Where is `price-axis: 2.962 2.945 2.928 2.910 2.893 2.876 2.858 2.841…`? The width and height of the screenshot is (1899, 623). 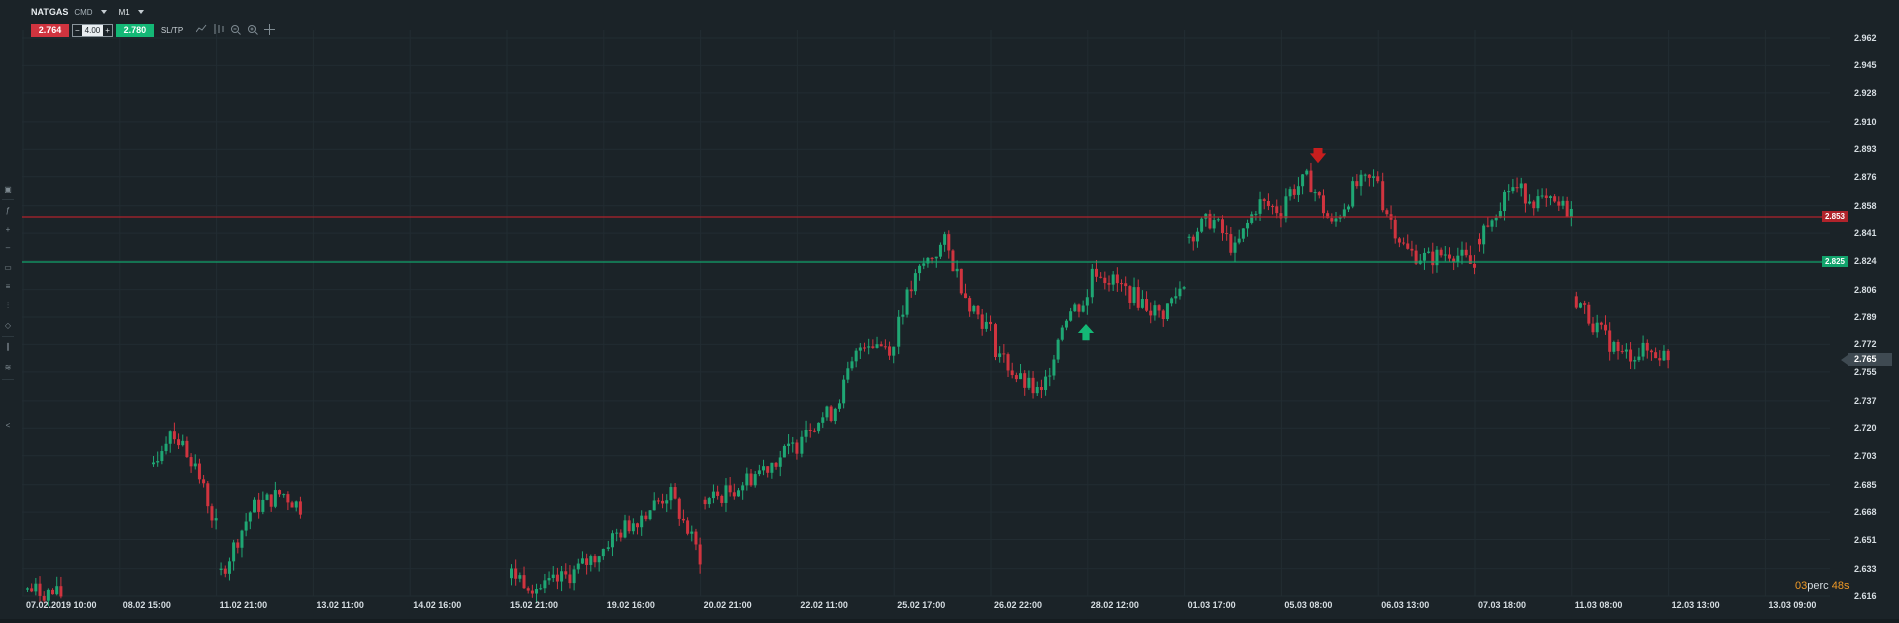
price-axis: 2.962 2.945 2.928 2.910 2.893 2.876 2.858 2.841… is located at coordinates (1867, 311).